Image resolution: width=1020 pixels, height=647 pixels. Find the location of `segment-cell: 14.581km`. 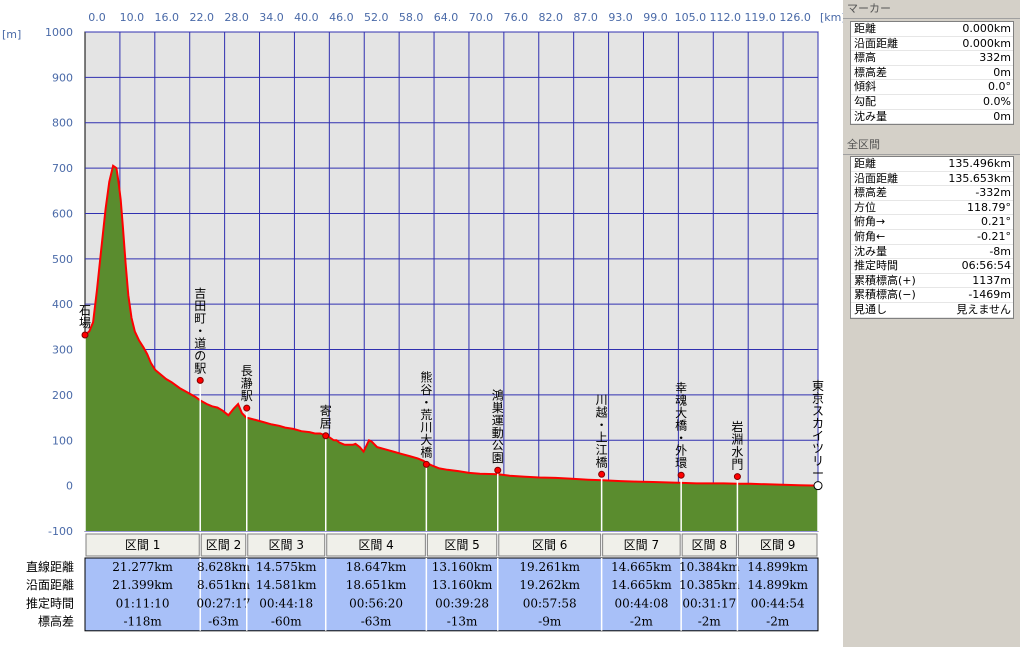

segment-cell: 14.581km is located at coordinates (286, 585).